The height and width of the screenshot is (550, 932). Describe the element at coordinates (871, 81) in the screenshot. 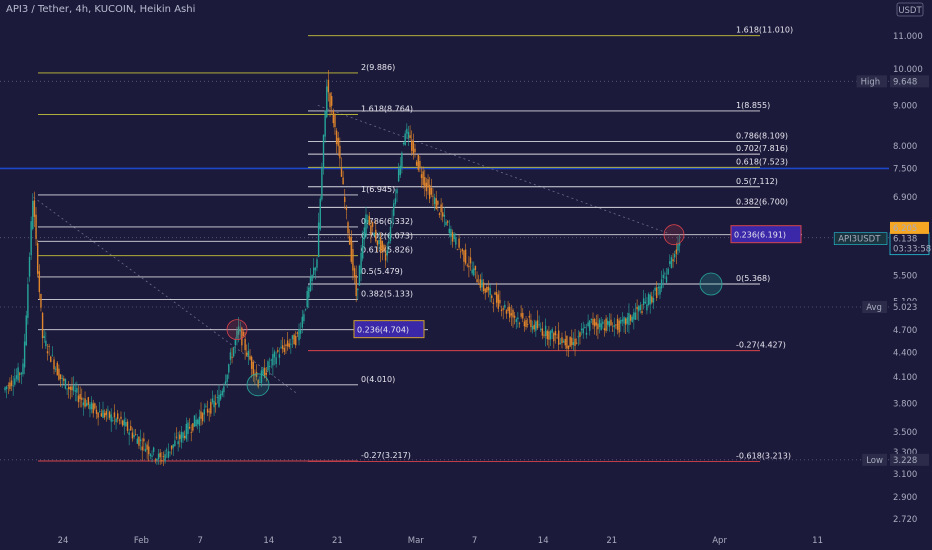

I see `high-label-tag` at that location.